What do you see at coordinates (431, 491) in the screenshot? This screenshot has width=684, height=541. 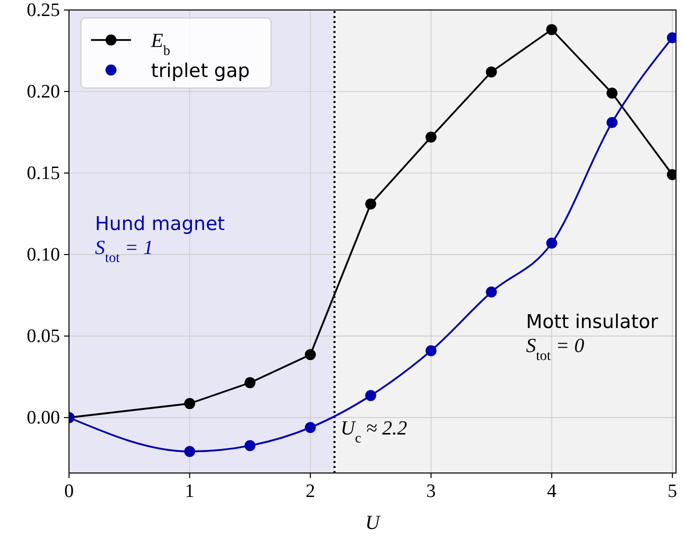 I see `x-tick-label: 3` at bounding box center [431, 491].